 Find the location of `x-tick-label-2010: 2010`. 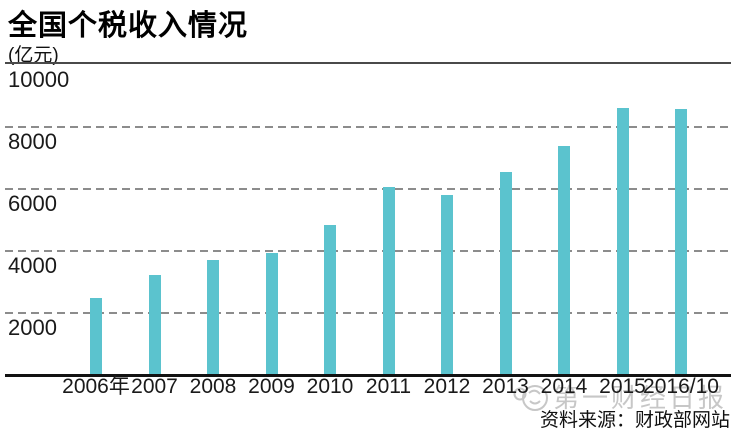

x-tick-label-2010: 2010 is located at coordinates (330, 386).